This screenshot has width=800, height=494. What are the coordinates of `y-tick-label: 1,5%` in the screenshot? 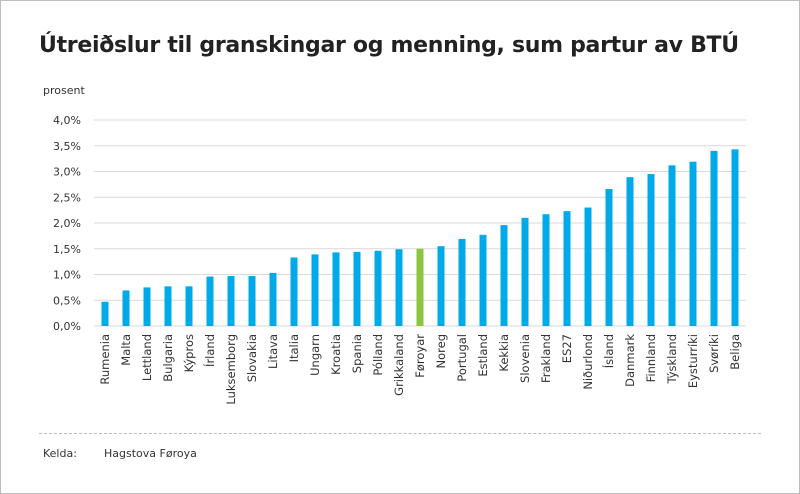 It's located at (67, 249).